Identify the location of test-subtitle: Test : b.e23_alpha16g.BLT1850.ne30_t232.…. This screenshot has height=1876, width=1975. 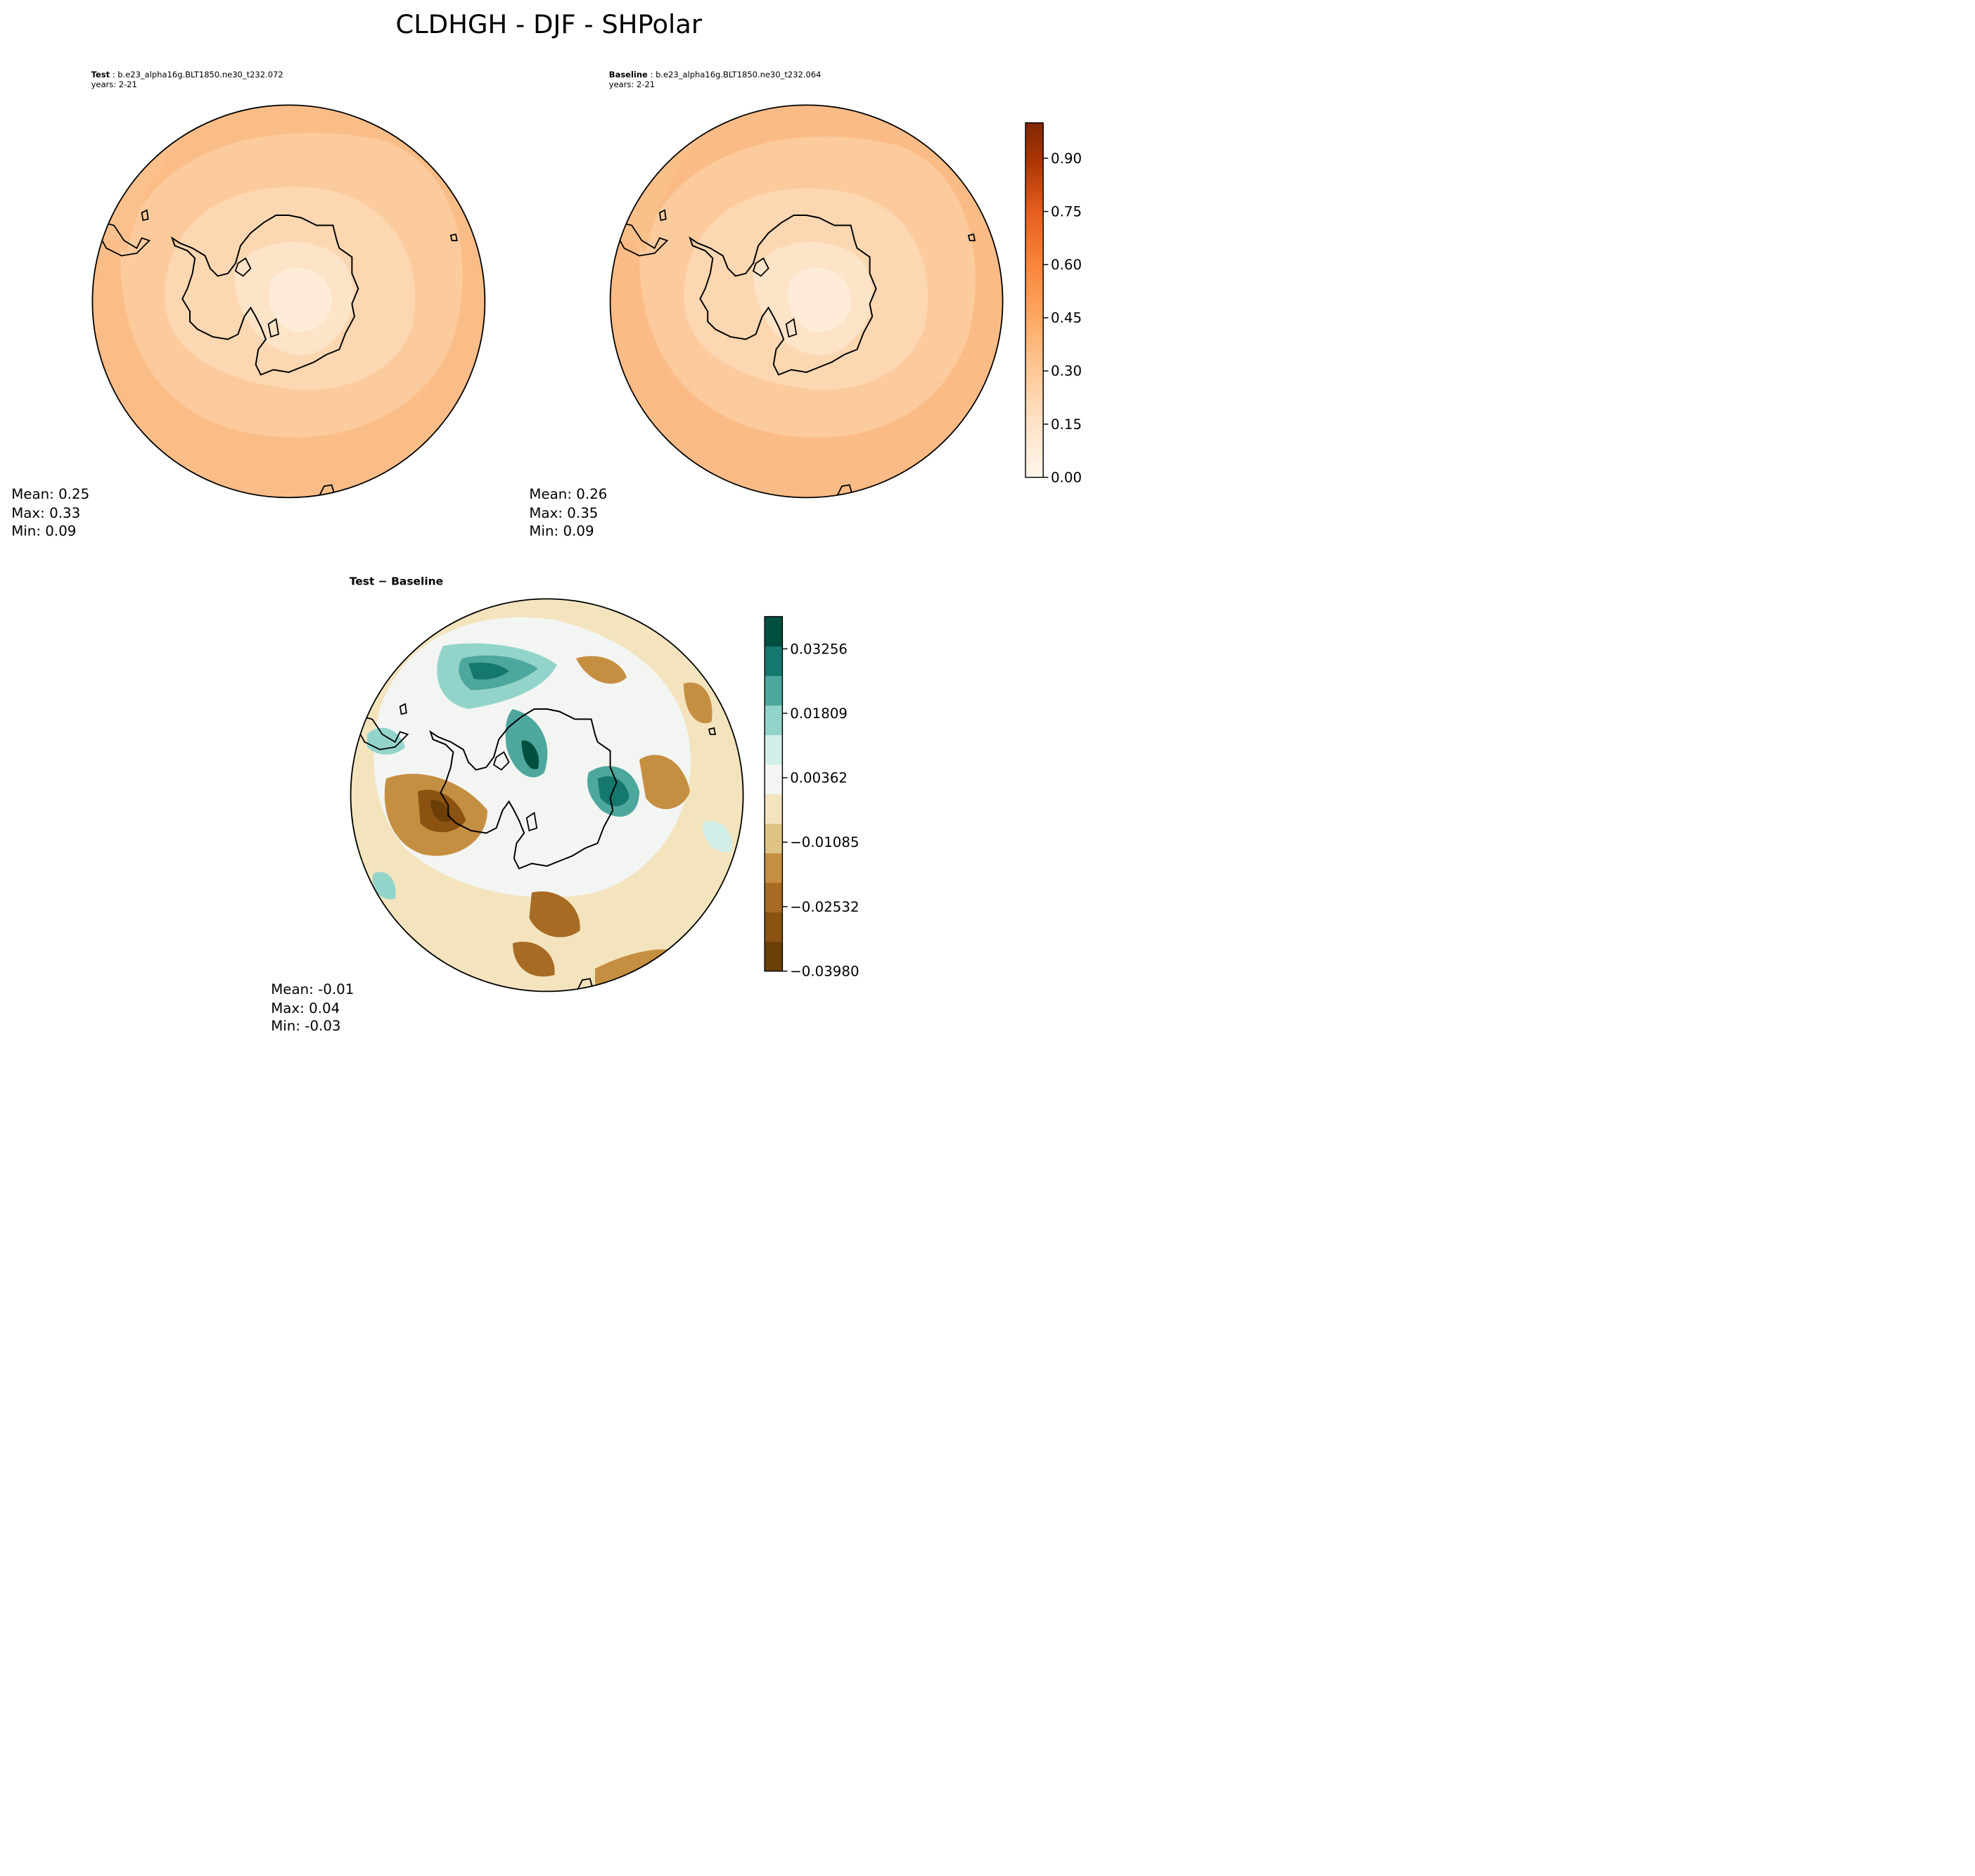
(187, 80).